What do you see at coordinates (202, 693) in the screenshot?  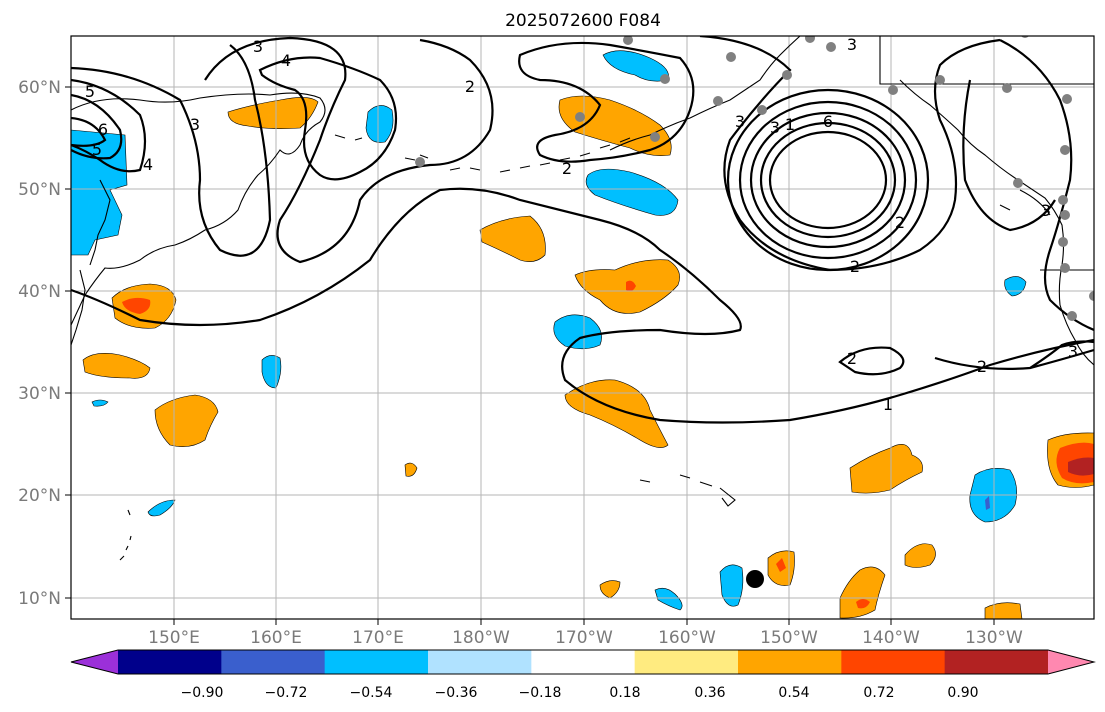 I see `colorbar-tick-label: −0.90` at bounding box center [202, 693].